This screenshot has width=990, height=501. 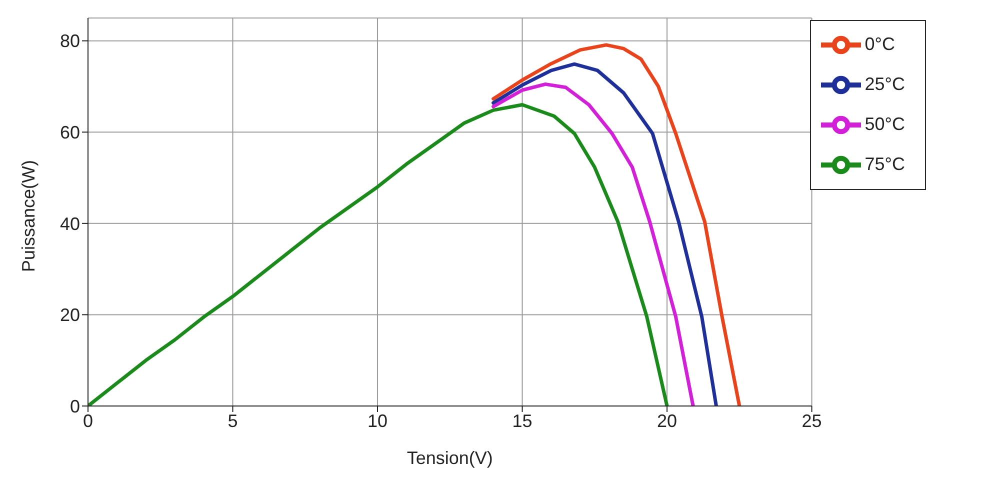 What do you see at coordinates (522, 420) in the screenshot?
I see `x-tick-label: 15` at bounding box center [522, 420].